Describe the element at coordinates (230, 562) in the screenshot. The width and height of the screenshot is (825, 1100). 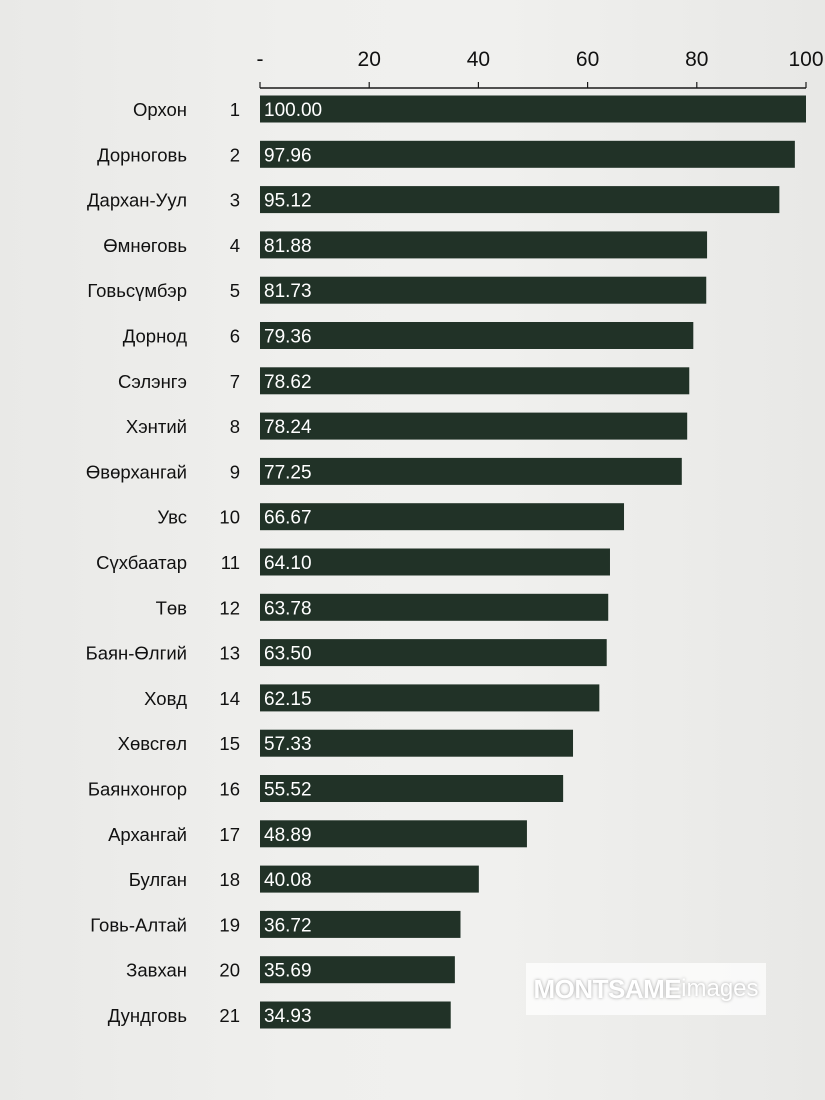
I see `rank-label: 11` at that location.